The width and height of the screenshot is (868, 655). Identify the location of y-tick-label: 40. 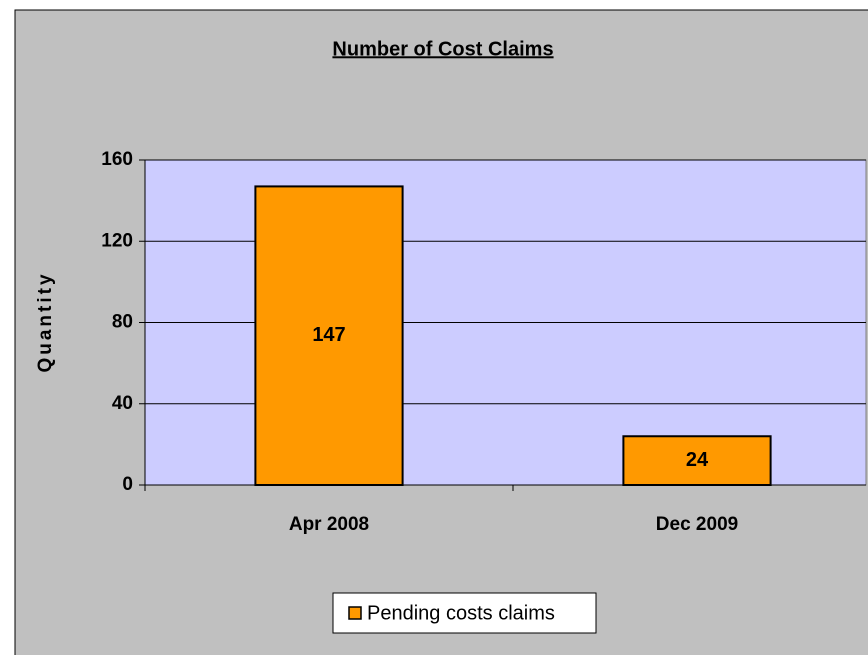
(122, 403).